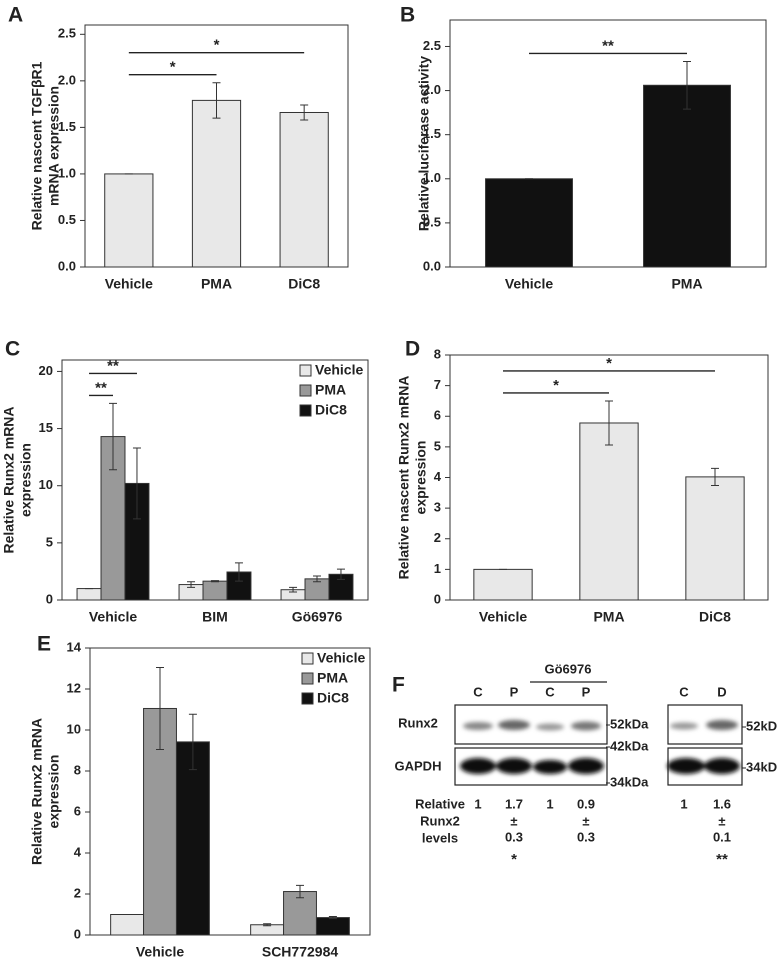 The height and width of the screenshot is (978, 777). Describe the element at coordinates (67, 172) in the screenshot. I see `y-tick-label: 1.0` at that location.